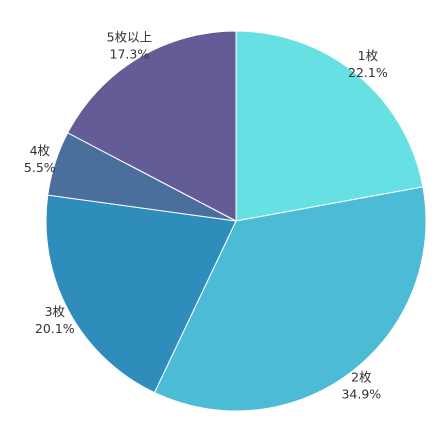  What do you see at coordinates (55, 328) in the screenshot?
I see `slice-value-label: 20.1%` at bounding box center [55, 328].